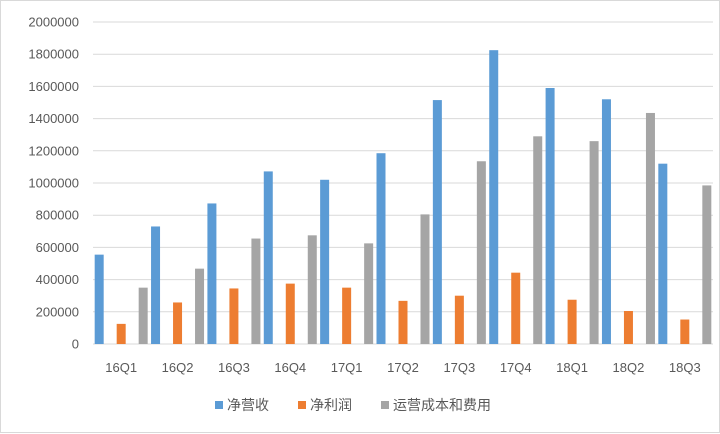 The image size is (720, 434). What do you see at coordinates (685, 367) in the screenshot?
I see `x-tick-label: 18Q3` at bounding box center [685, 367].